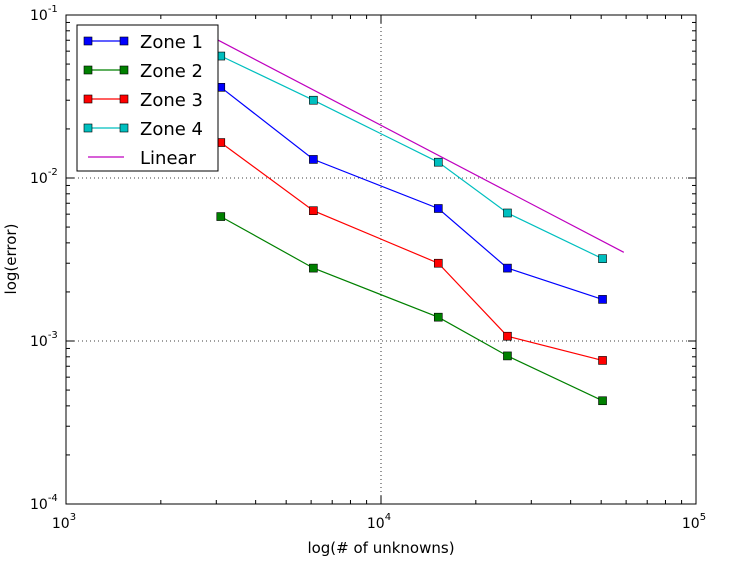 Image resolution: width=751 pixels, height=562 pixels. What do you see at coordinates (53, 335) in the screenshot?
I see `y-tick-exponent: -3` at bounding box center [53, 335].